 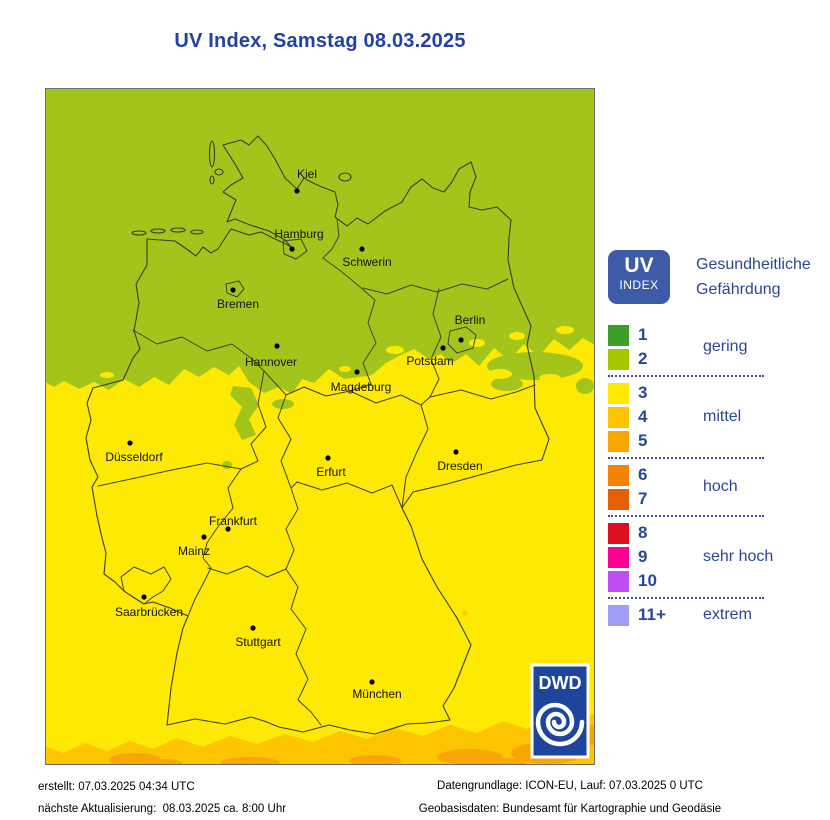 I want to click on city-label-bremen: Bremen, so click(x=238, y=304).